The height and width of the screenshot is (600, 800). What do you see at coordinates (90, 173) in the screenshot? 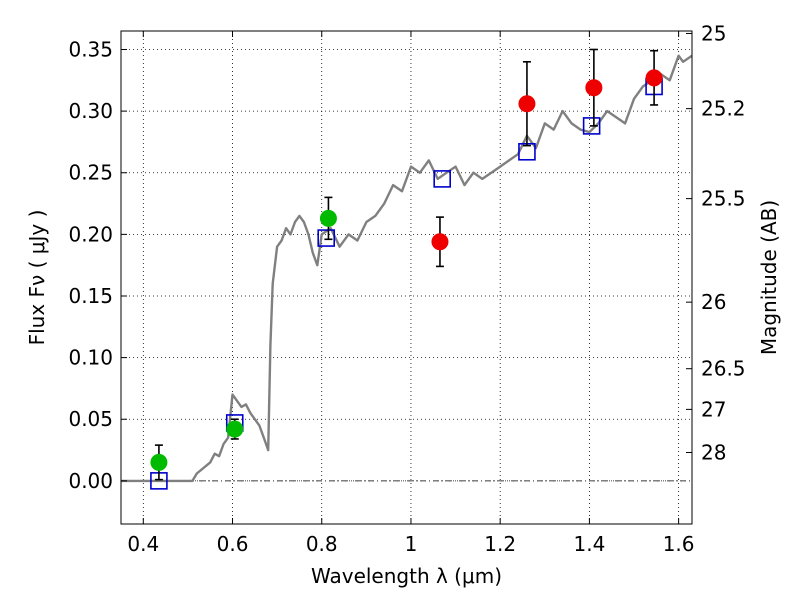
I see `y-tick-label: 0.25` at bounding box center [90, 173].